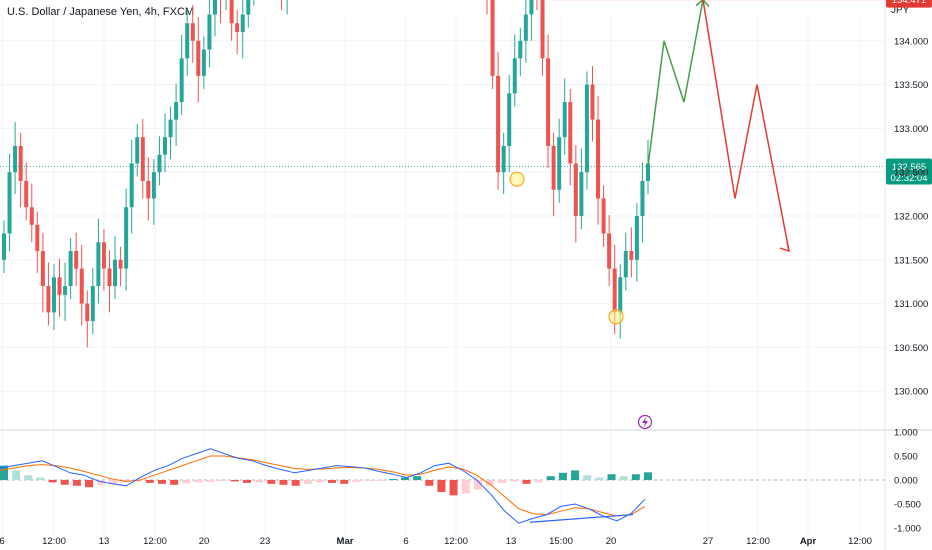 This screenshot has height=550, width=932. I want to click on macd-y-tick-label: 0.500, so click(906, 457).